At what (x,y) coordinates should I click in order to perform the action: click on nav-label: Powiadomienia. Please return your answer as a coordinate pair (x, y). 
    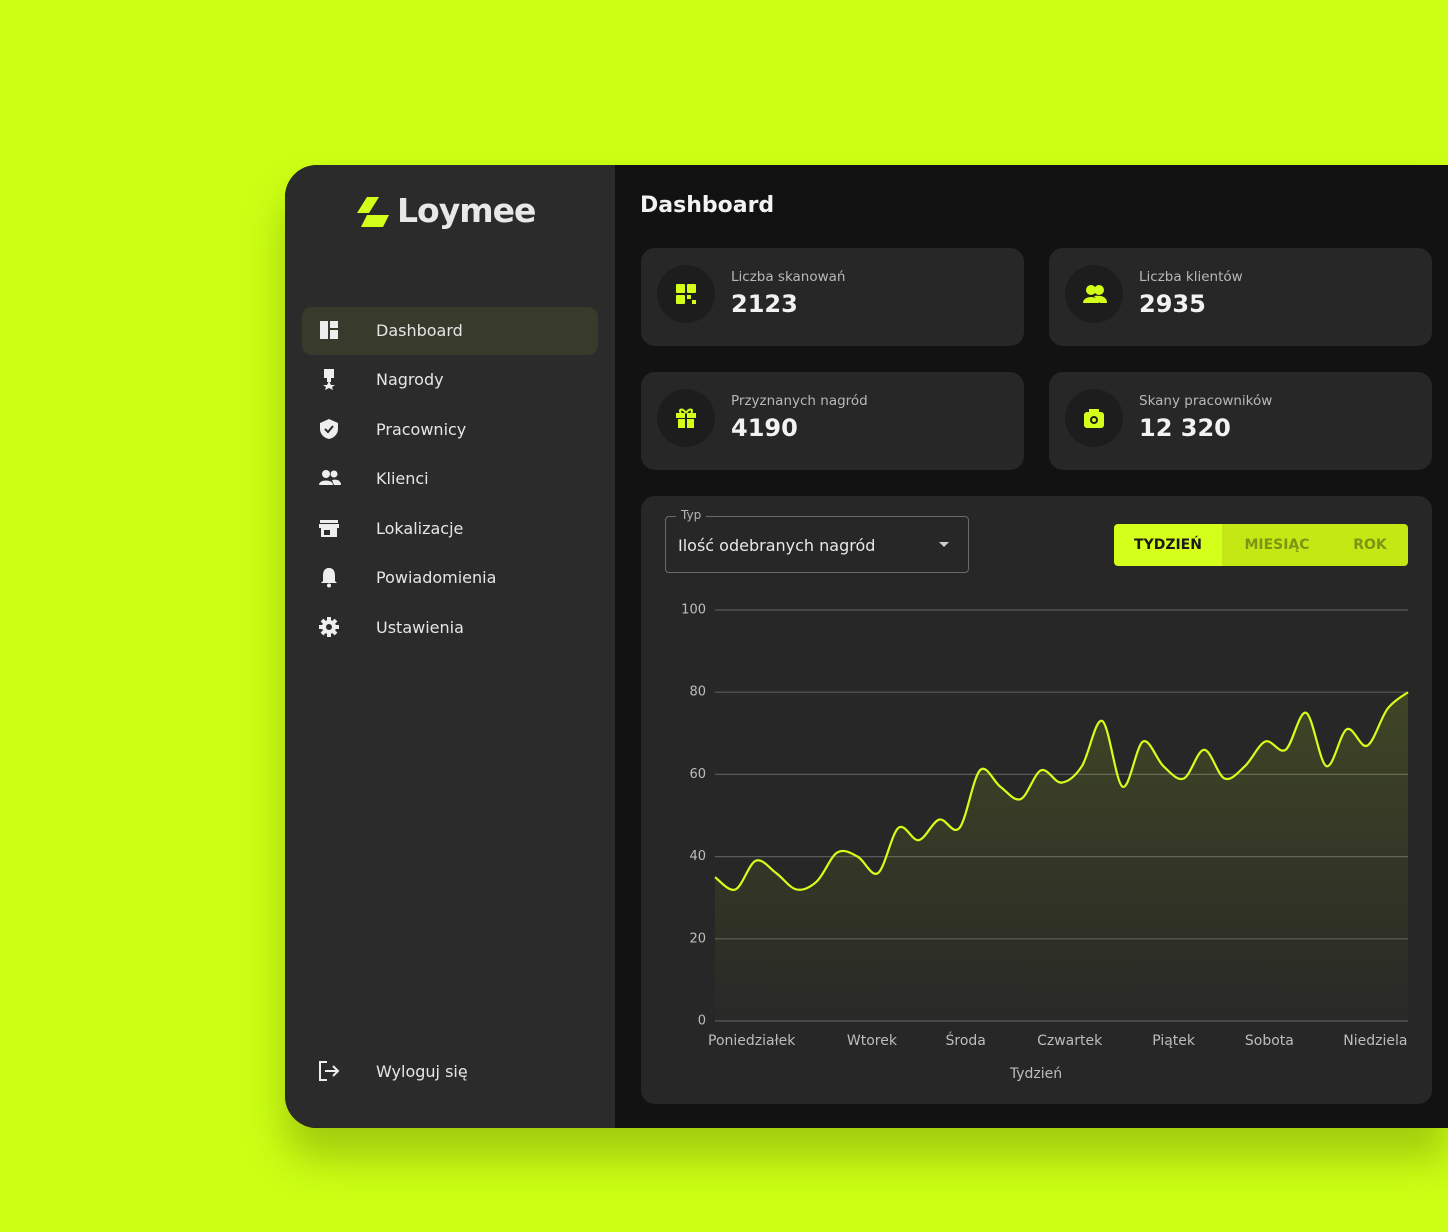
    Looking at the image, I should click on (436, 577).